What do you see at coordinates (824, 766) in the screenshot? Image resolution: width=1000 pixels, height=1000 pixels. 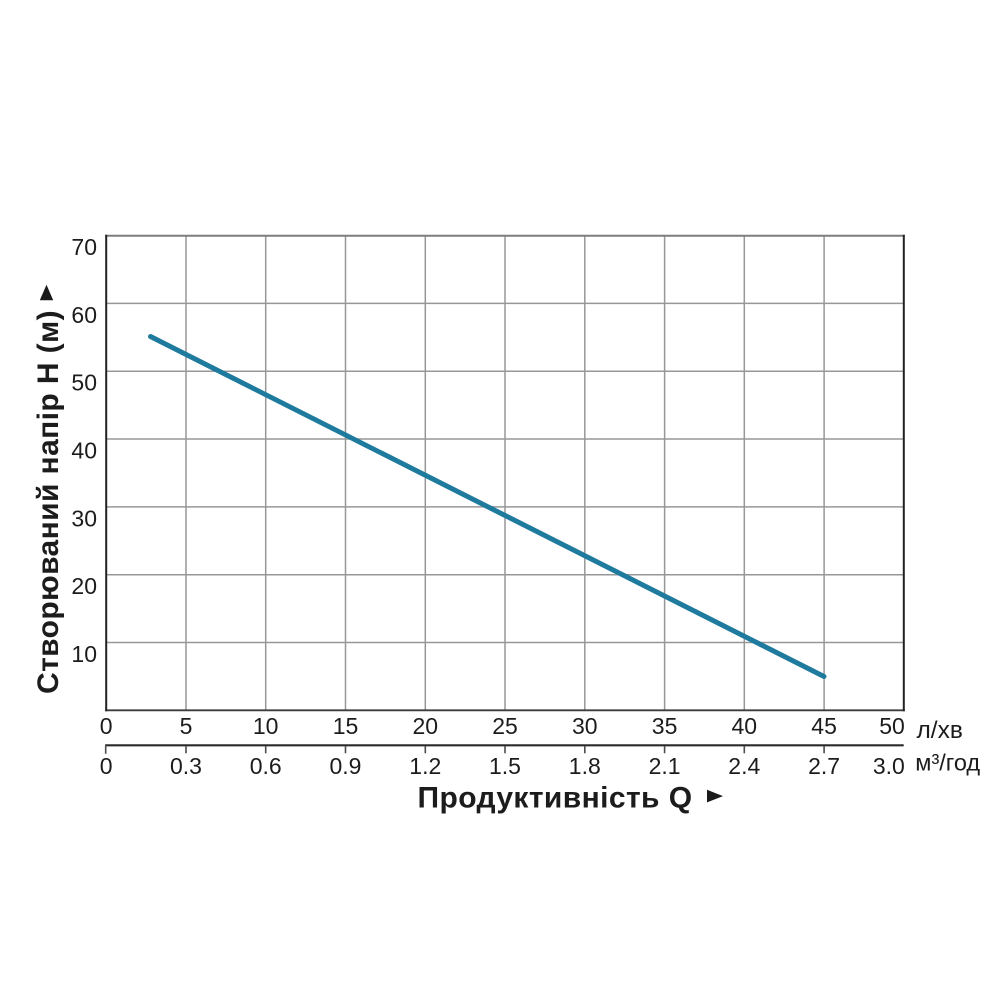 I see `svg-text: 2.7` at bounding box center [824, 766].